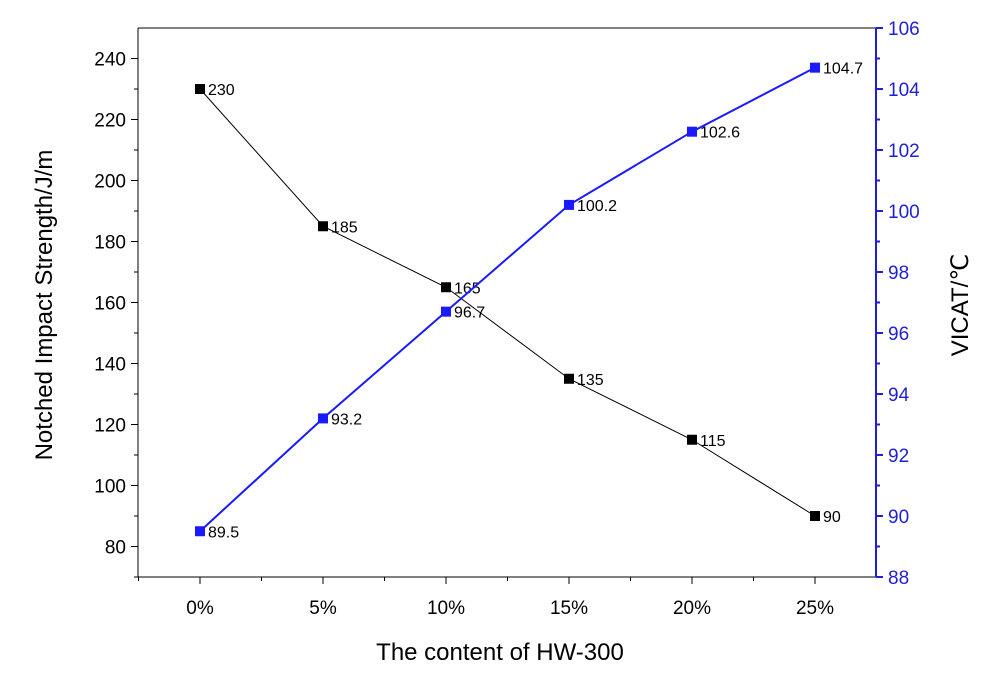  Describe the element at coordinates (899, 395) in the screenshot. I see `right-tick-label: 94` at that location.